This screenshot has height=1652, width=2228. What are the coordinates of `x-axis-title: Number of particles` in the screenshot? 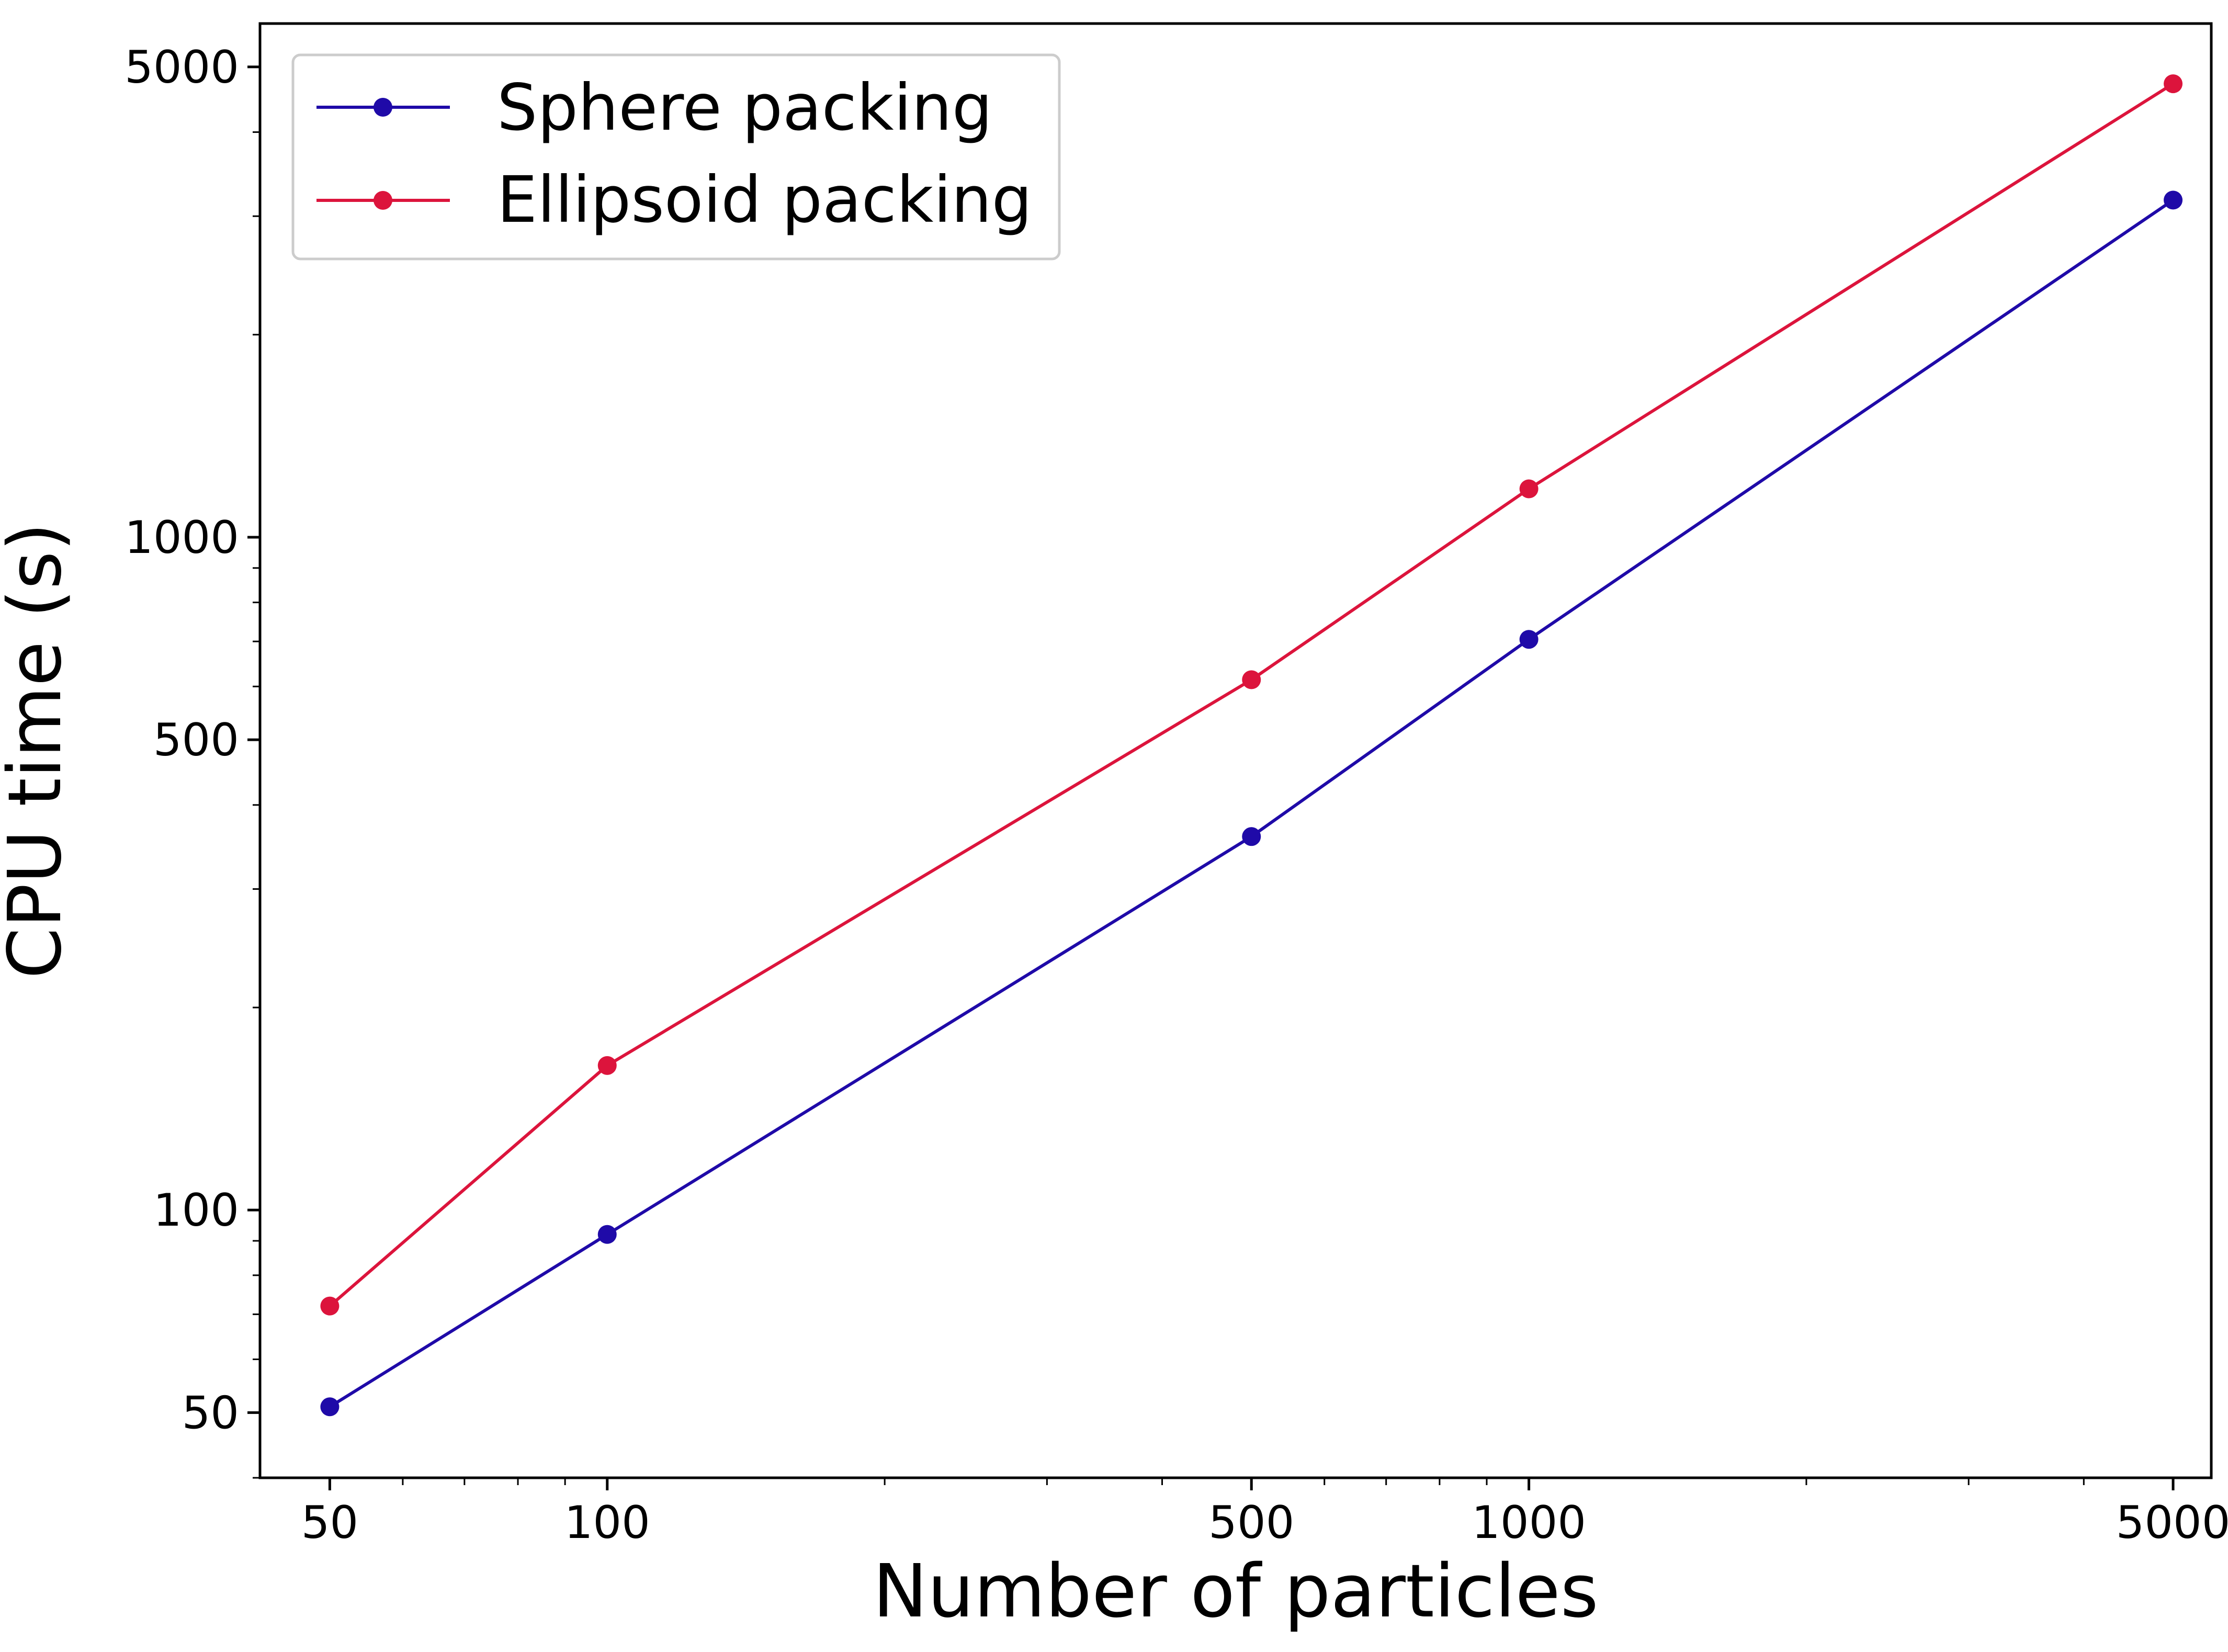 It's located at (1235, 1591).